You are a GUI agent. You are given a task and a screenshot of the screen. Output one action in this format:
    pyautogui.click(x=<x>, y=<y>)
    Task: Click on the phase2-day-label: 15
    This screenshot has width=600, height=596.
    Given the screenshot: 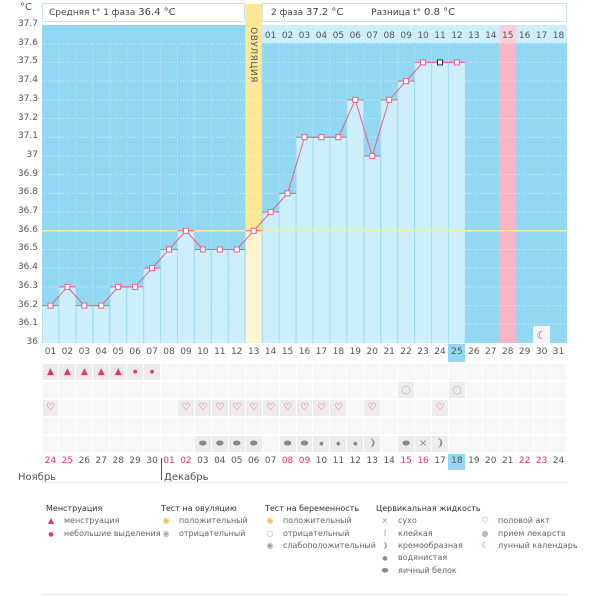 What is the action you would take?
    pyautogui.click(x=507, y=36)
    